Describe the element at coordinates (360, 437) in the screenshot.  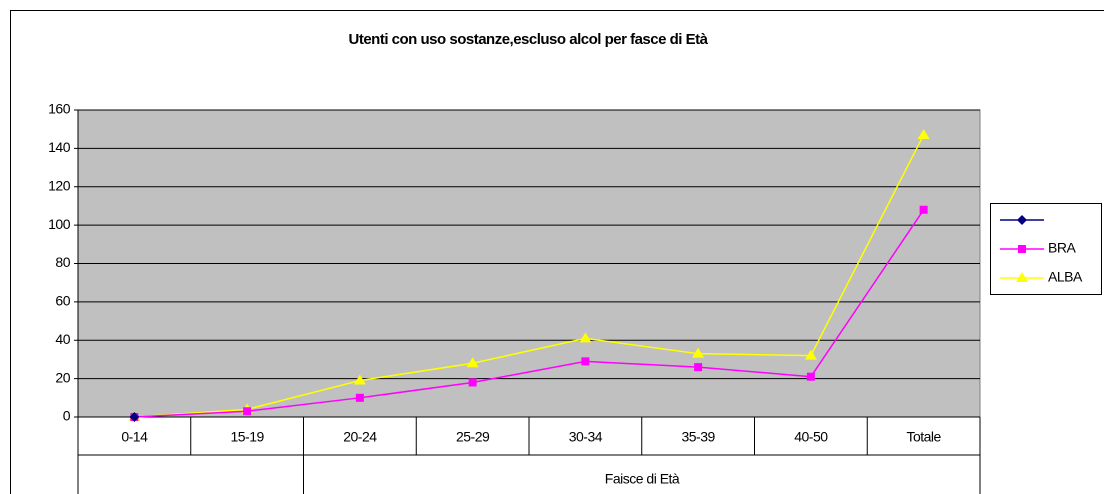
I see `x-tick-label: 20-24` at that location.